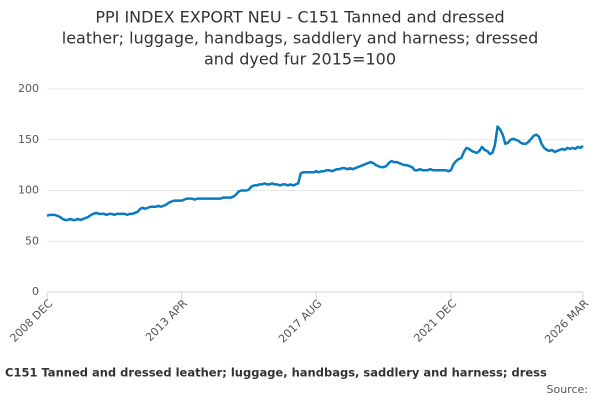  Describe the element at coordinates (28, 190) in the screenshot. I see `y-tick-label: 100` at that location.